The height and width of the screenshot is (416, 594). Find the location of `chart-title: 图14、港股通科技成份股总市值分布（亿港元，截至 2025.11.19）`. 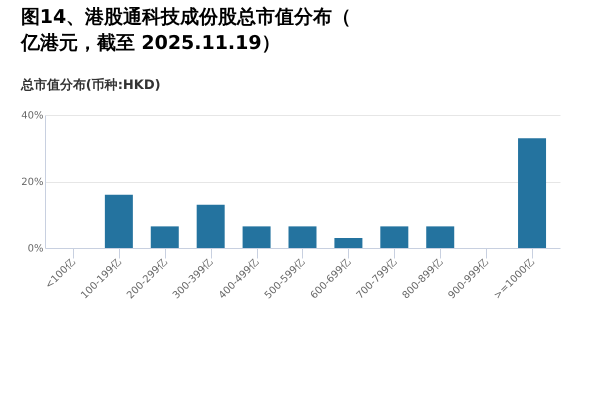

chart-title: 图14、港股通科技成份股总市值分布（亿港元，截至 2025.11.19） is located at coordinates (186, 30).